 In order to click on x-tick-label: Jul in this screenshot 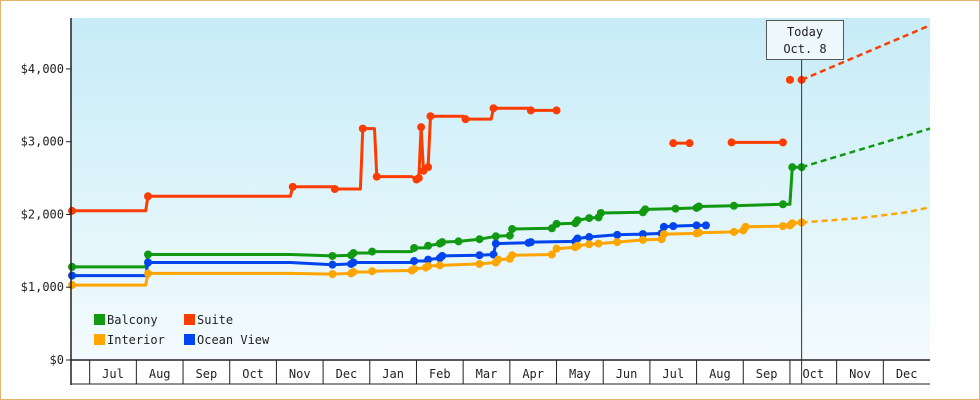, I will do `click(673, 374)`.